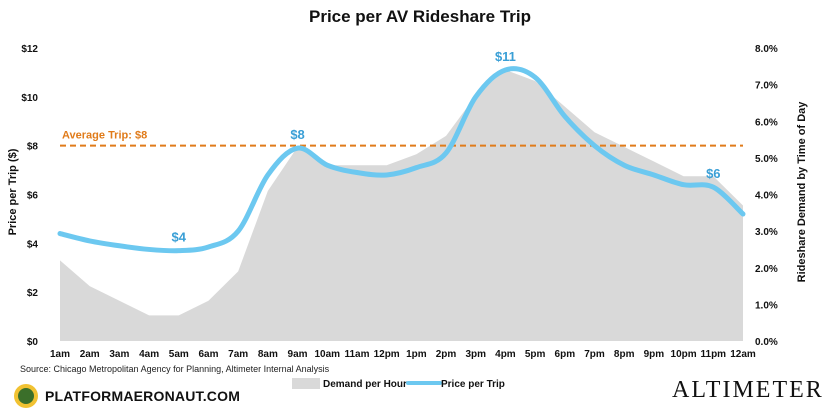 The height and width of the screenshot is (416, 839). What do you see at coordinates (298, 354) in the screenshot?
I see `x-tick-label: 9am` at bounding box center [298, 354].